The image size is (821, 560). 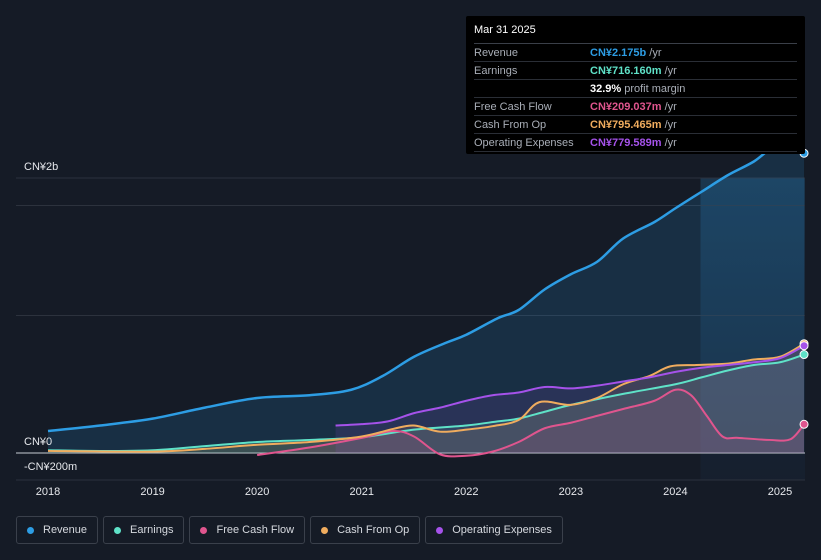 I want to click on y-label-top: CN¥2b, so click(x=41, y=167).